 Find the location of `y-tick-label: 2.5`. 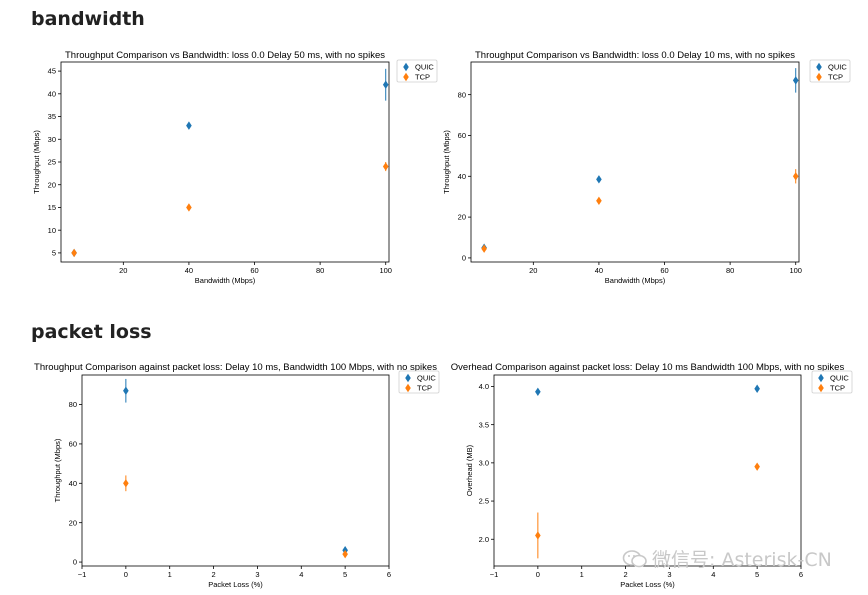

y-tick-label: 2.5 is located at coordinates (484, 501).